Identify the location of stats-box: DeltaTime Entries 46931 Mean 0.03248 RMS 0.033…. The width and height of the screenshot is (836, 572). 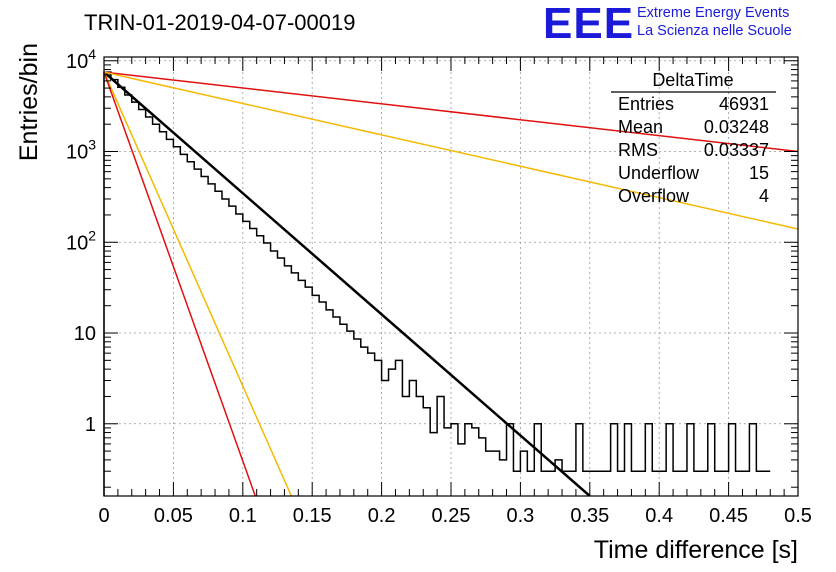
(693, 138).